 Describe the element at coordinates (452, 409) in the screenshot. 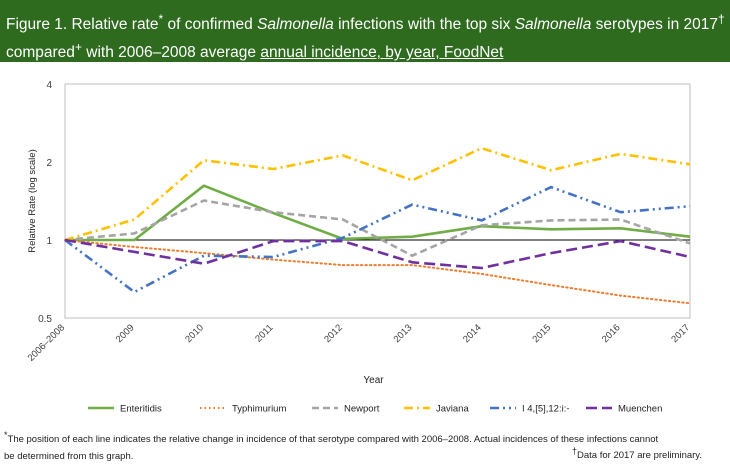

I see `legend-label: Javiana` at that location.